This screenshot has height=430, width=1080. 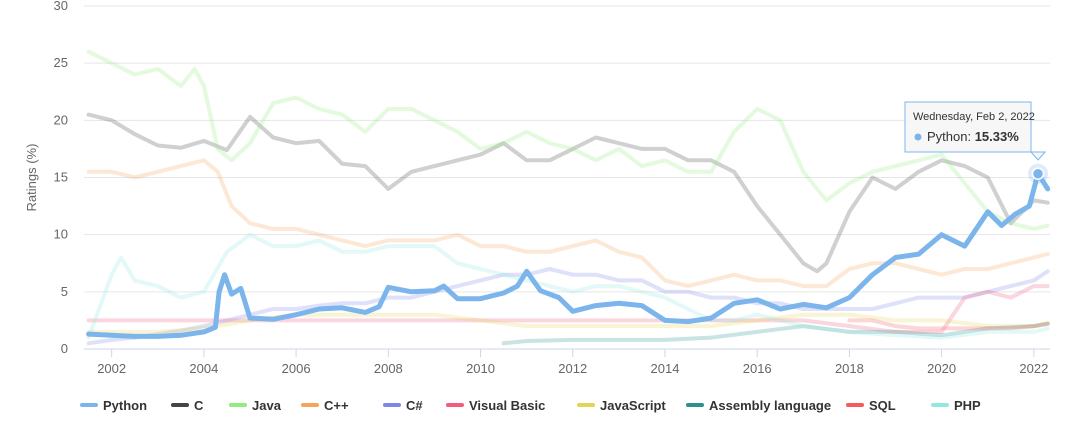 I want to click on legend-item-assembly-language: Assembly language, so click(x=758, y=405).